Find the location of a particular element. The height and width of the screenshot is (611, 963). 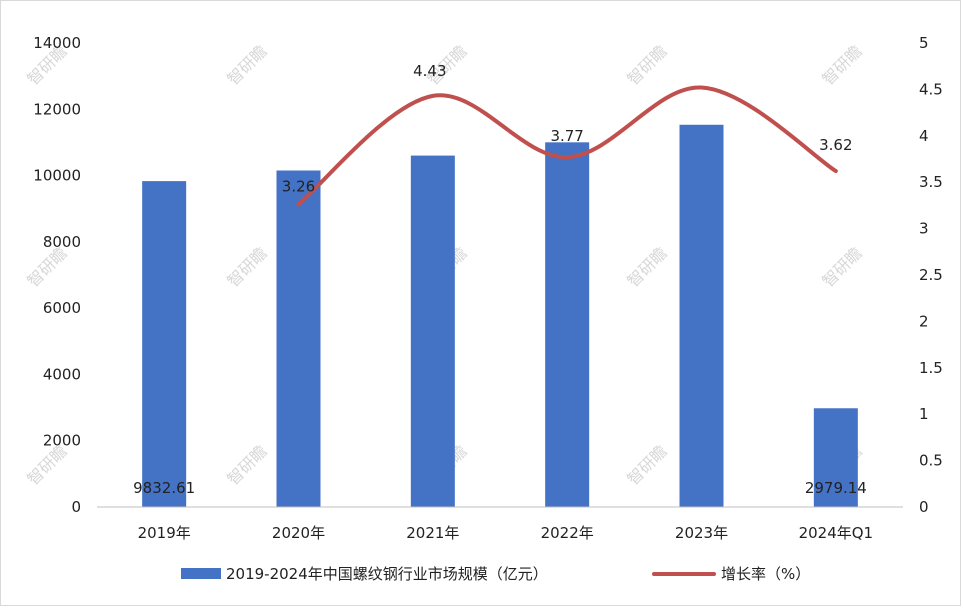

left-axis-tick-label: 12000 is located at coordinates (57, 109).